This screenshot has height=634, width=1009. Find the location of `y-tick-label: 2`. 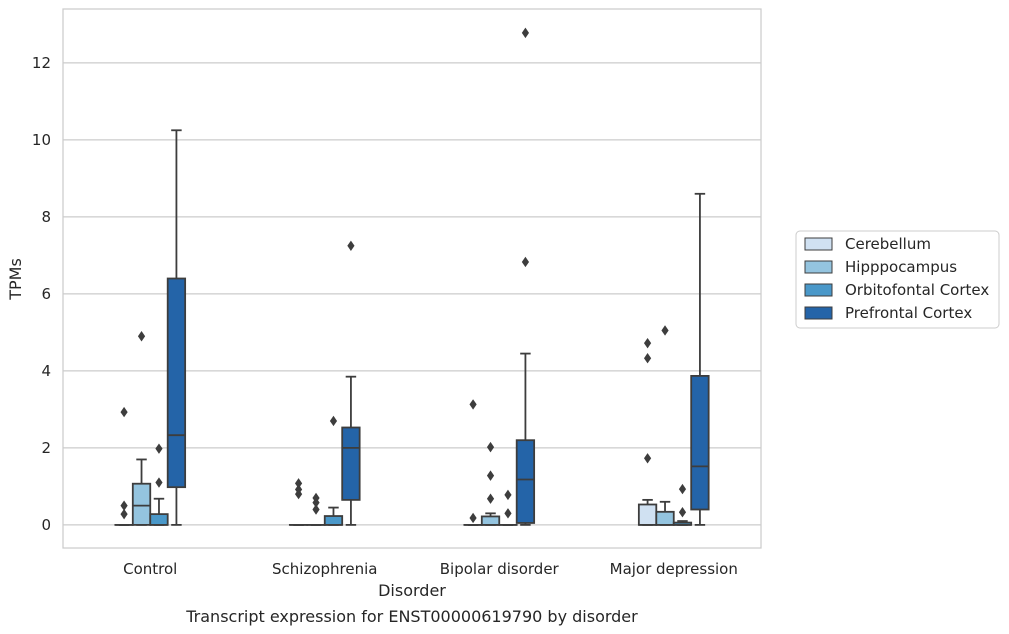

y-tick-label: 2 is located at coordinates (46, 448).